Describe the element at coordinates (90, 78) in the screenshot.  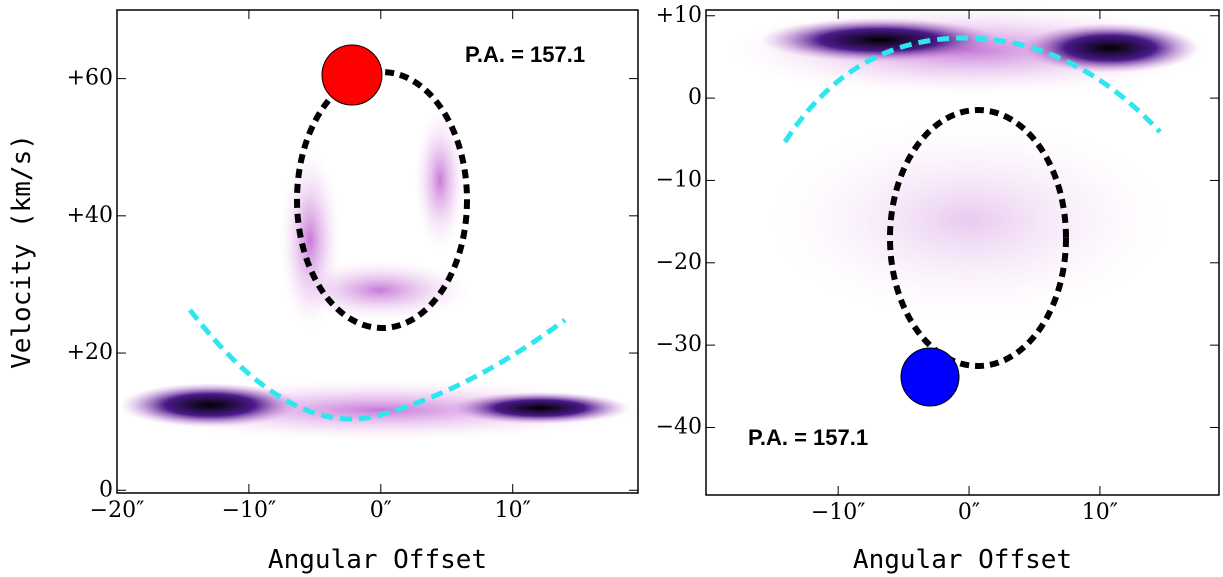
I see `y-tick-label: +60` at that location.